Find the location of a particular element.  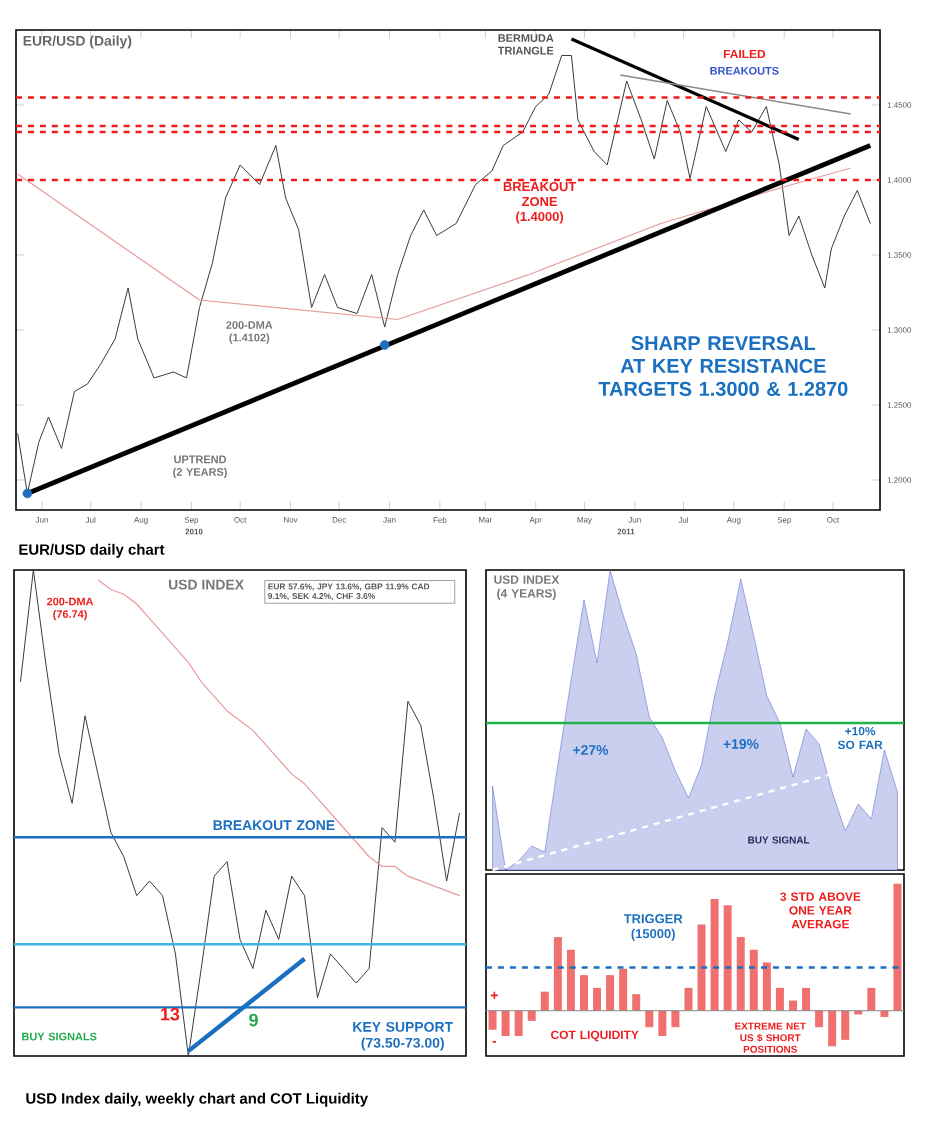

annotation: SHARP REVERSAL AT KEY RESISTANCE TARGETS 1.3000 & 1.2870 is located at coordinates (723, 366).